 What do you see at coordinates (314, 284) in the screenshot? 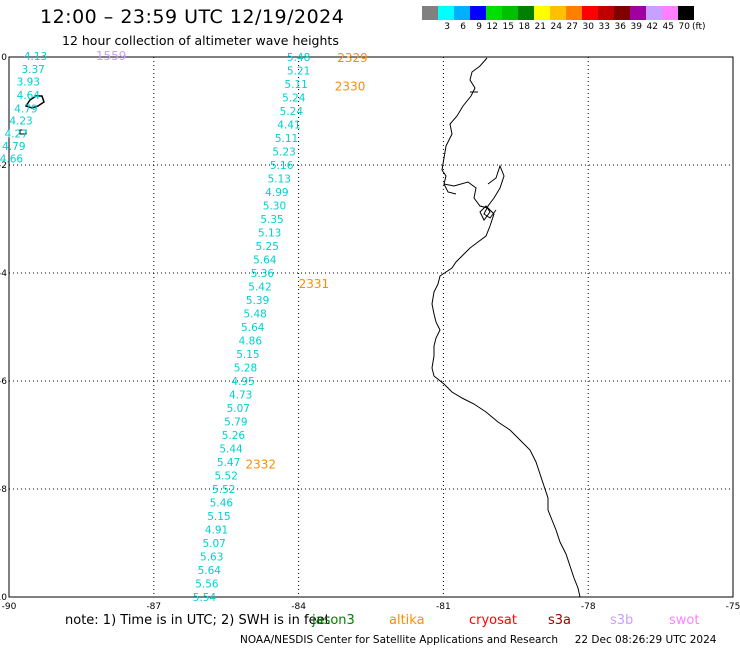
I see `pass-id-label: 2331` at bounding box center [314, 284].